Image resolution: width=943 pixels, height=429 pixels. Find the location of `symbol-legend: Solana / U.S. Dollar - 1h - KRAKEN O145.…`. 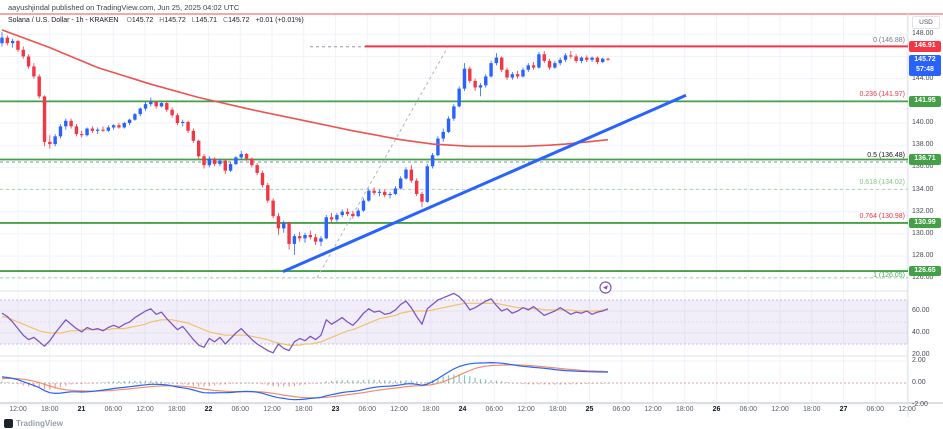

symbol-legend: Solana / U.S. Dollar - 1h - KRAKEN O145.… is located at coordinates (156, 20).